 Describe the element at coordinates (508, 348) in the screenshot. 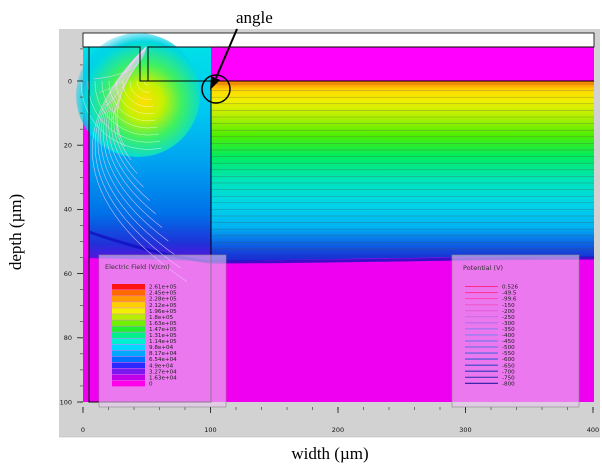

I see `legend-entry-label: -500` at that location.